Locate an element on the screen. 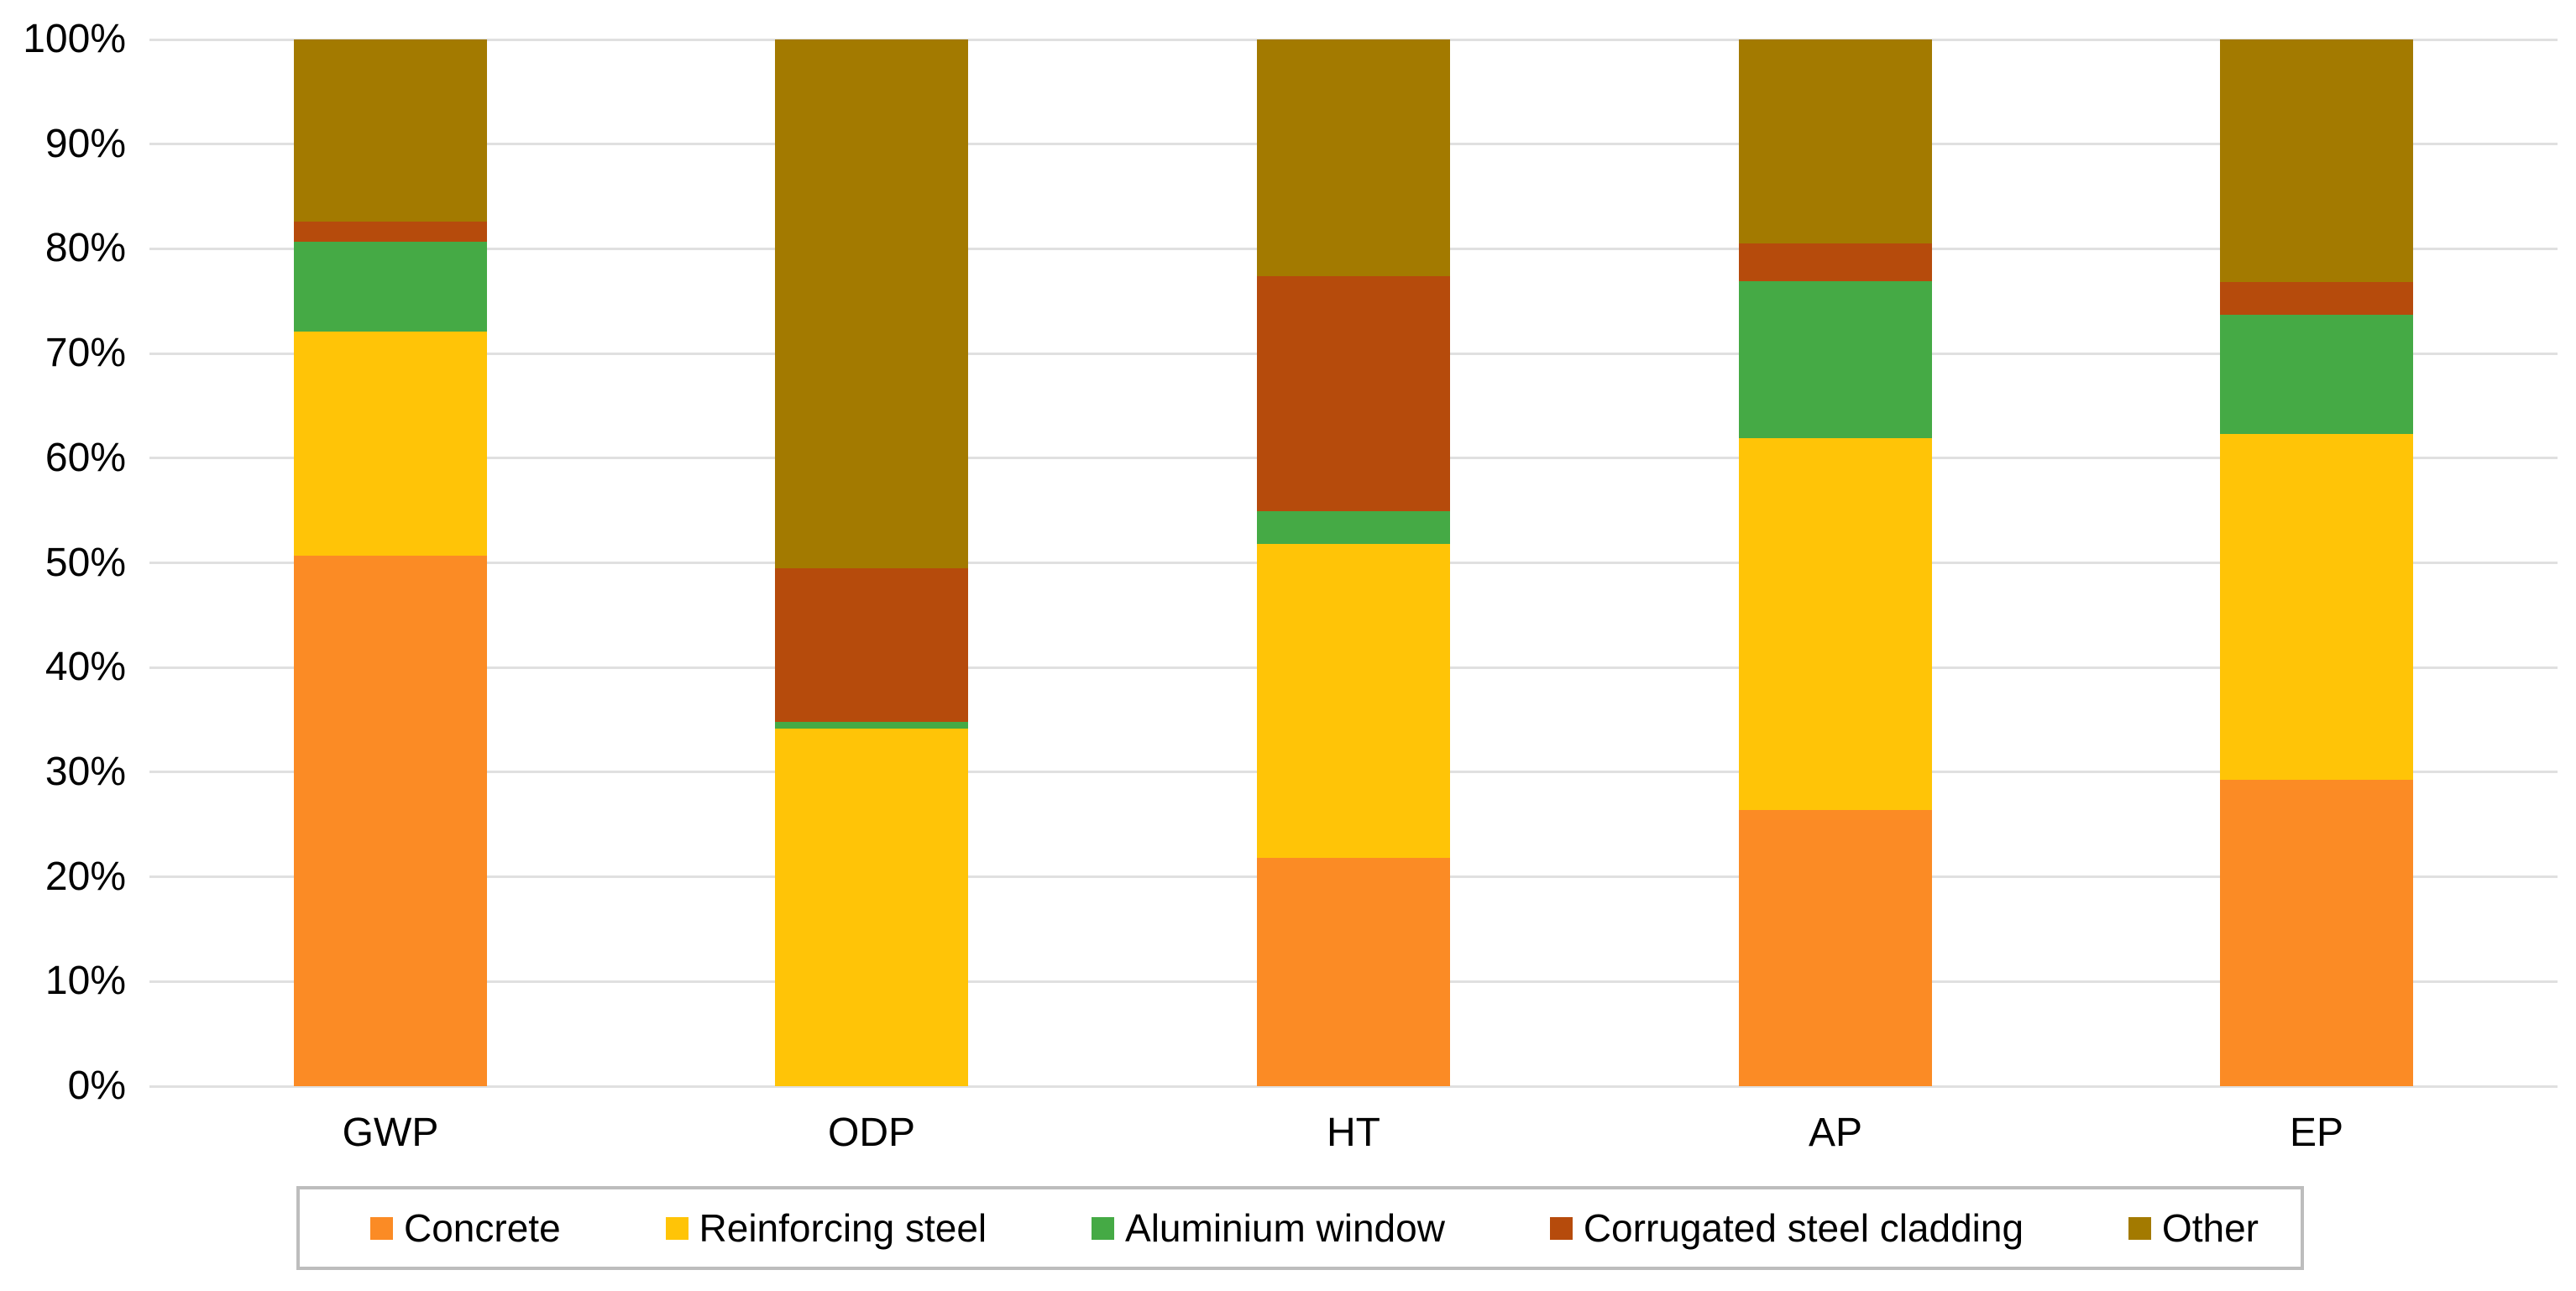 Image resolution: width=2576 pixels, height=1291 pixels. x-axis-label: GWP is located at coordinates (391, 1133).